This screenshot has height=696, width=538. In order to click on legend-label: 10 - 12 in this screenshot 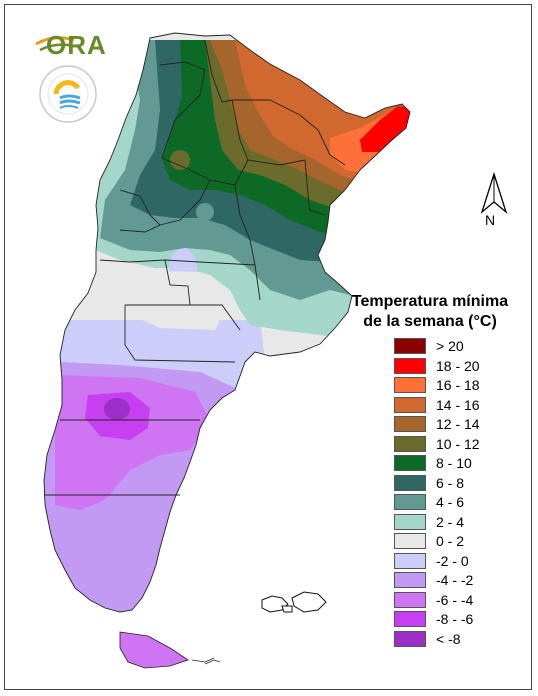, I will do `click(458, 443)`.